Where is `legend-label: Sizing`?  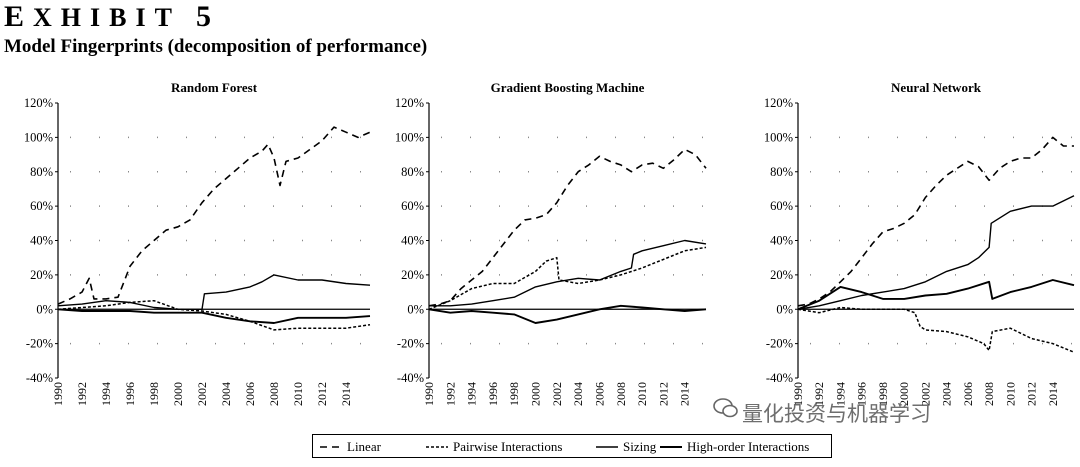 legend-label: Sizing is located at coordinates (640, 446).